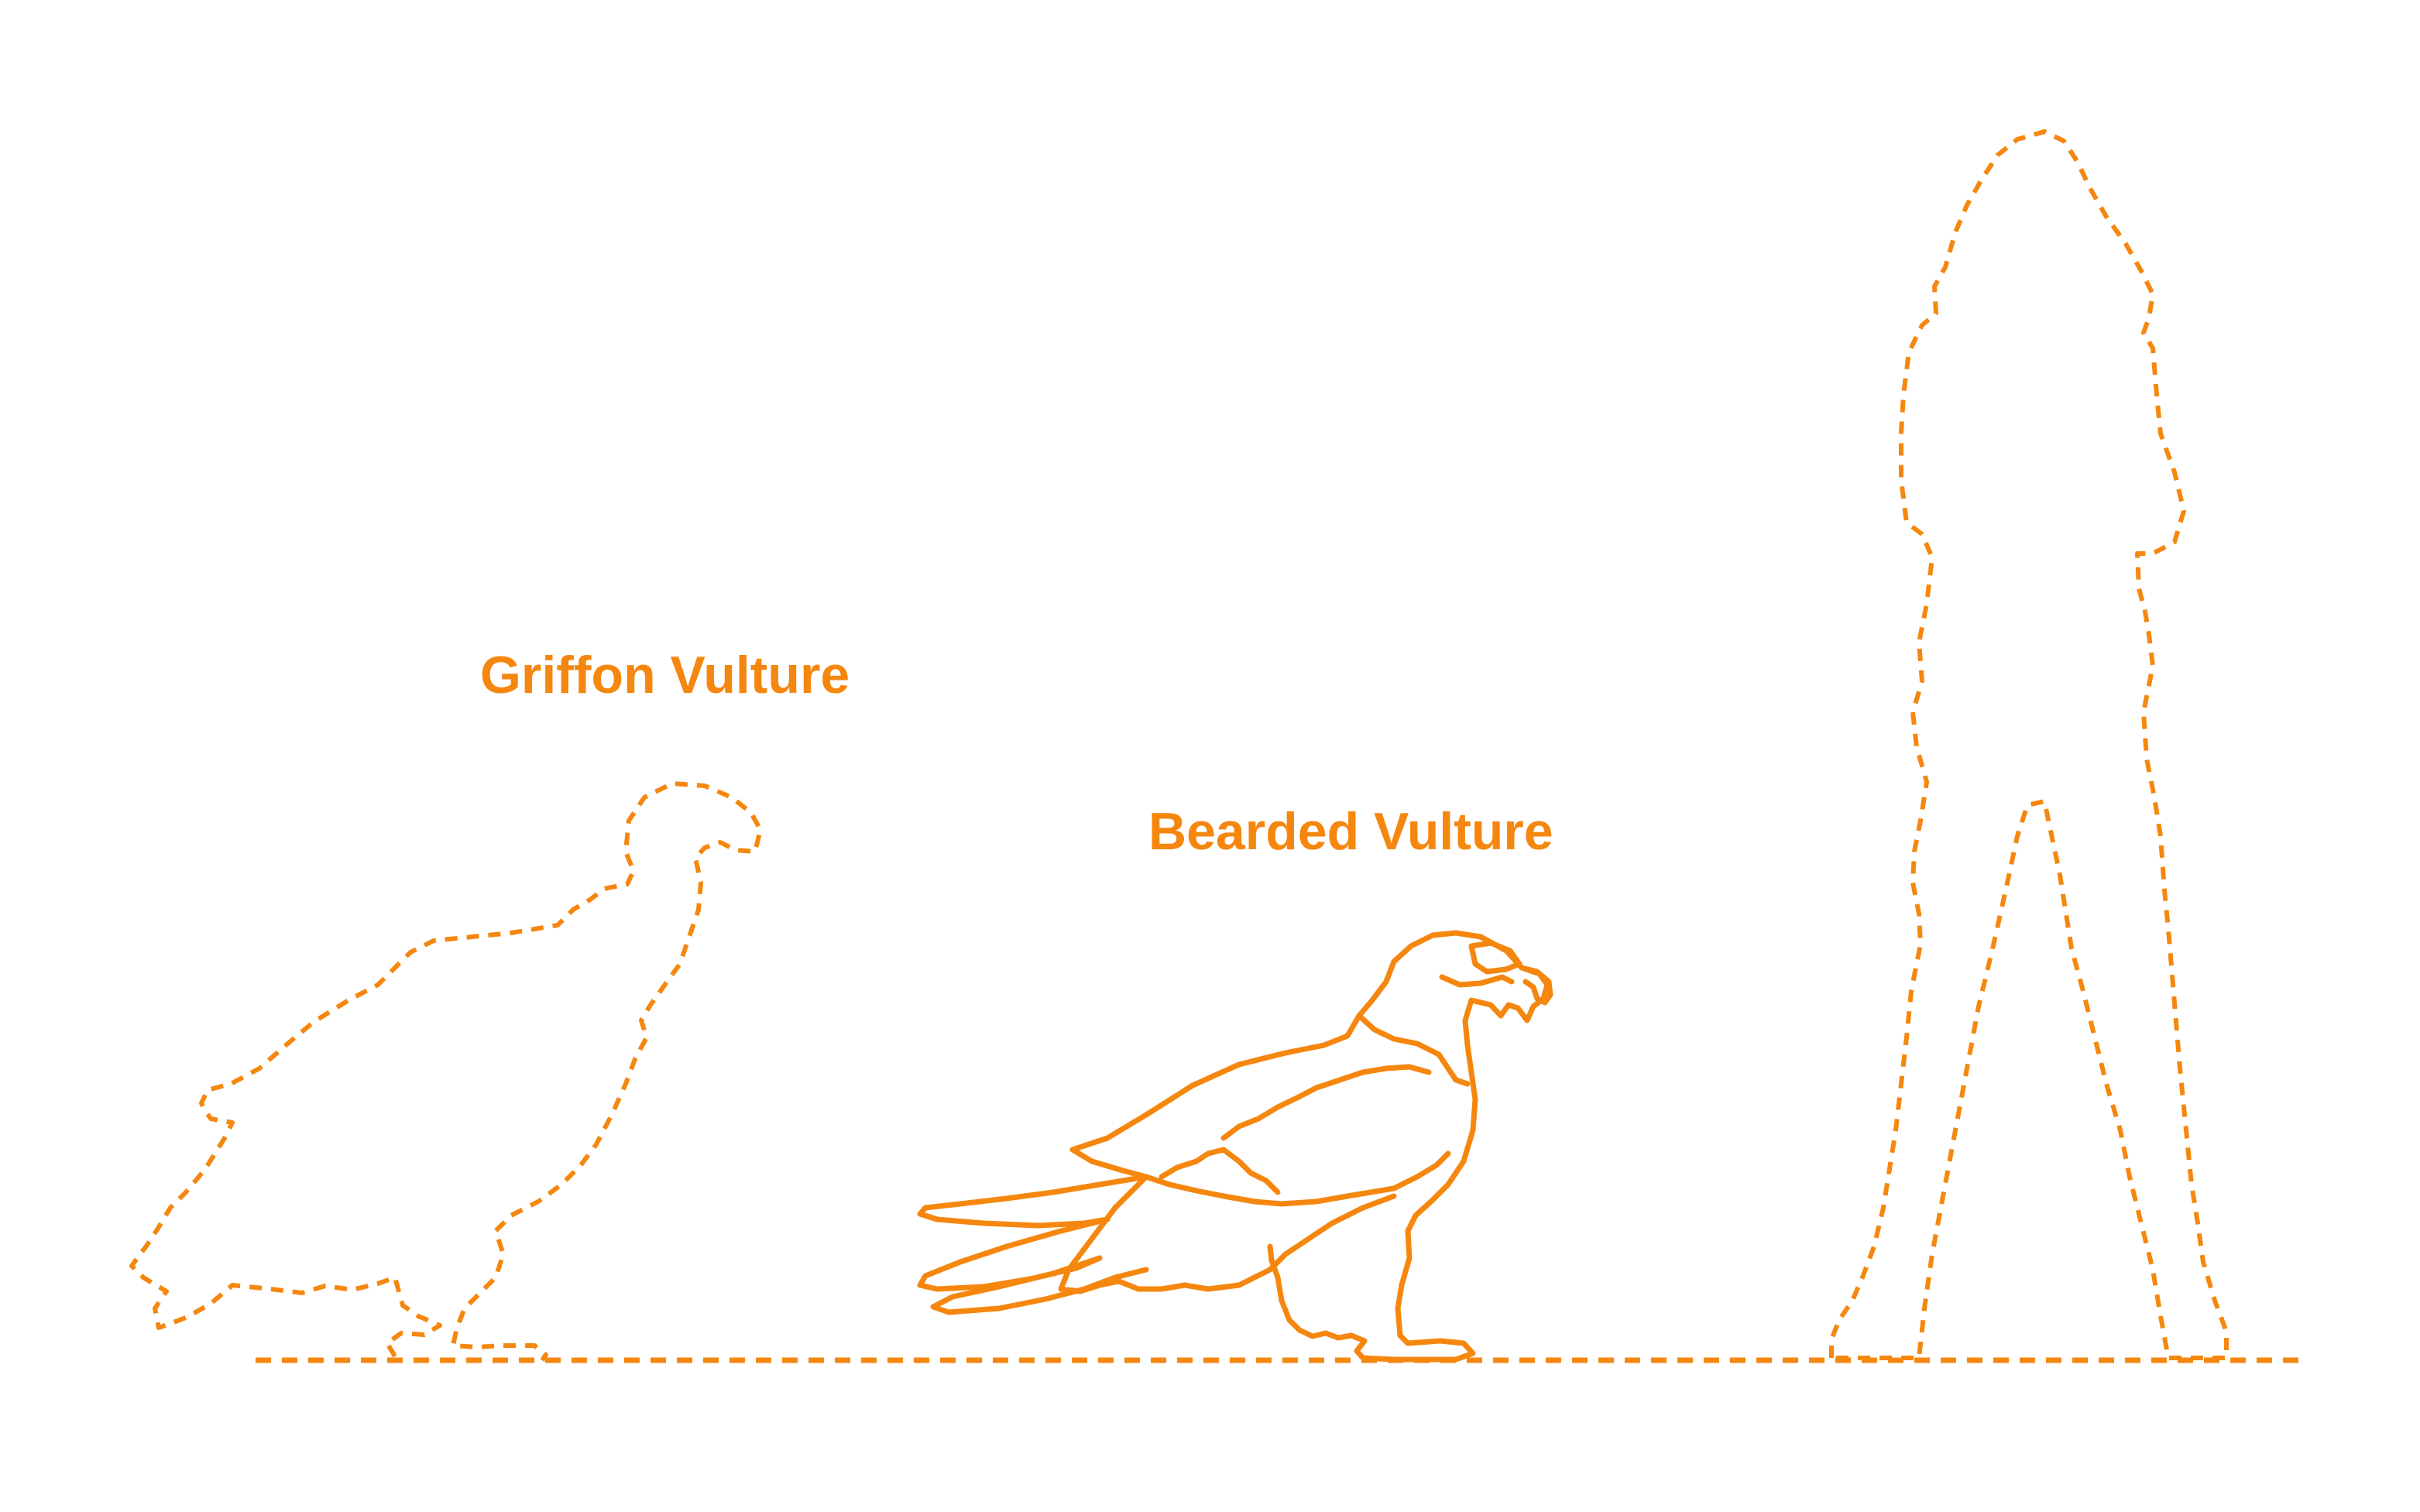 This screenshot has width=2420, height=1512. What do you see at coordinates (1536, 985) in the screenshot?
I see `bearded-vulture-beak` at bounding box center [1536, 985].